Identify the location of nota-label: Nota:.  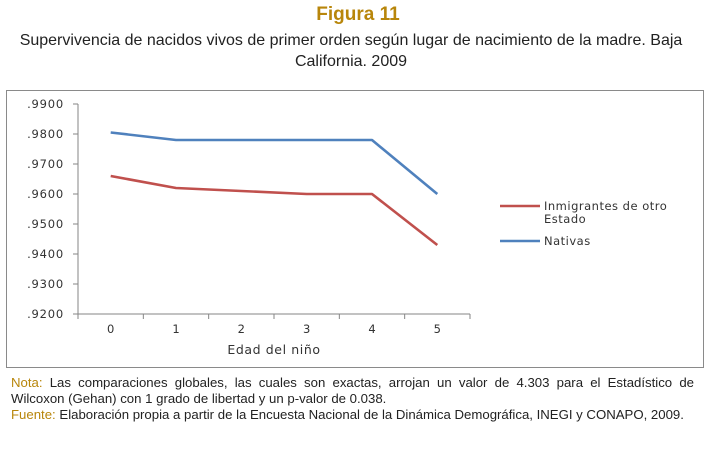
(27, 382).